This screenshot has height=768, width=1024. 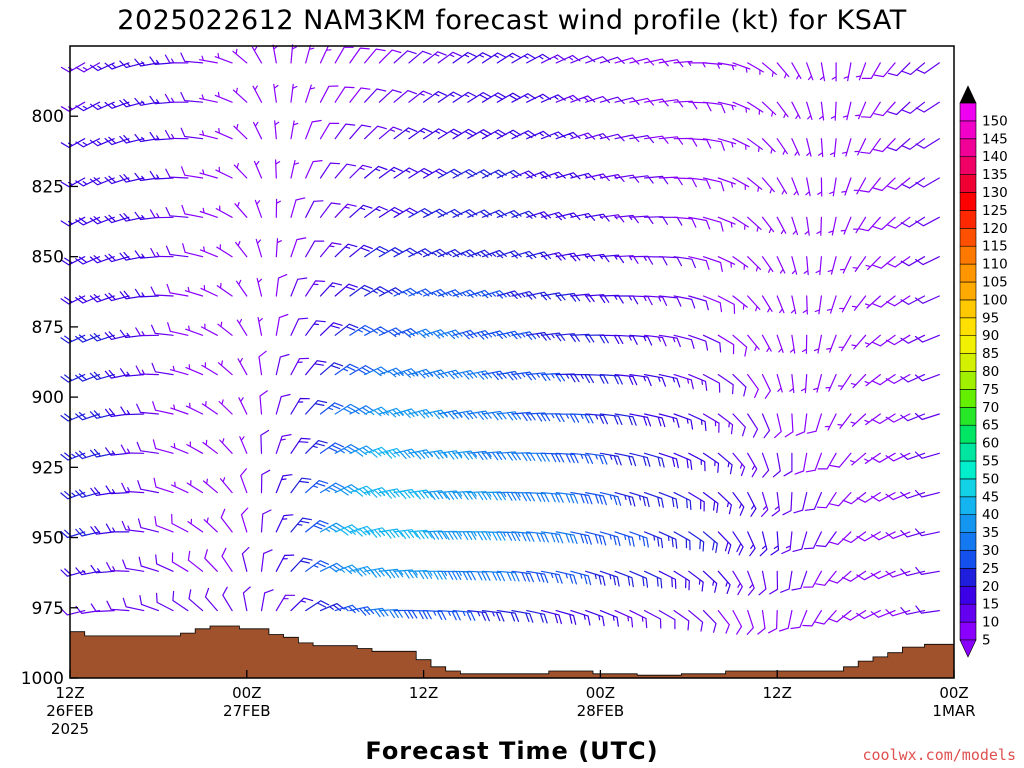 I want to click on colorbar-label: 5, so click(x=986, y=641).